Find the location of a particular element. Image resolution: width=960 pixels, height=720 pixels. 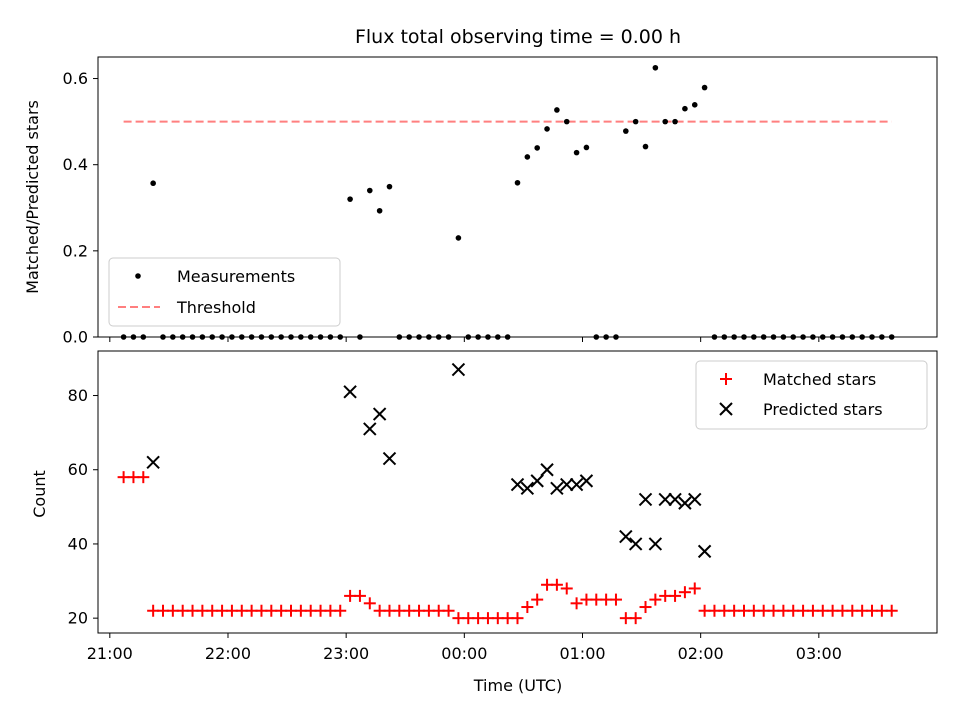

bottom-legend-box is located at coordinates (811, 395).